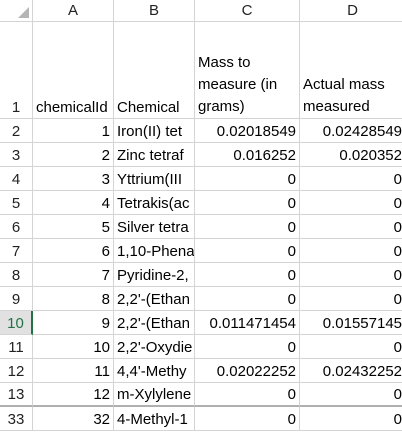 This screenshot has height=433, width=402. What do you see at coordinates (351, 179) in the screenshot?
I see `cell-d4: 0` at bounding box center [351, 179].